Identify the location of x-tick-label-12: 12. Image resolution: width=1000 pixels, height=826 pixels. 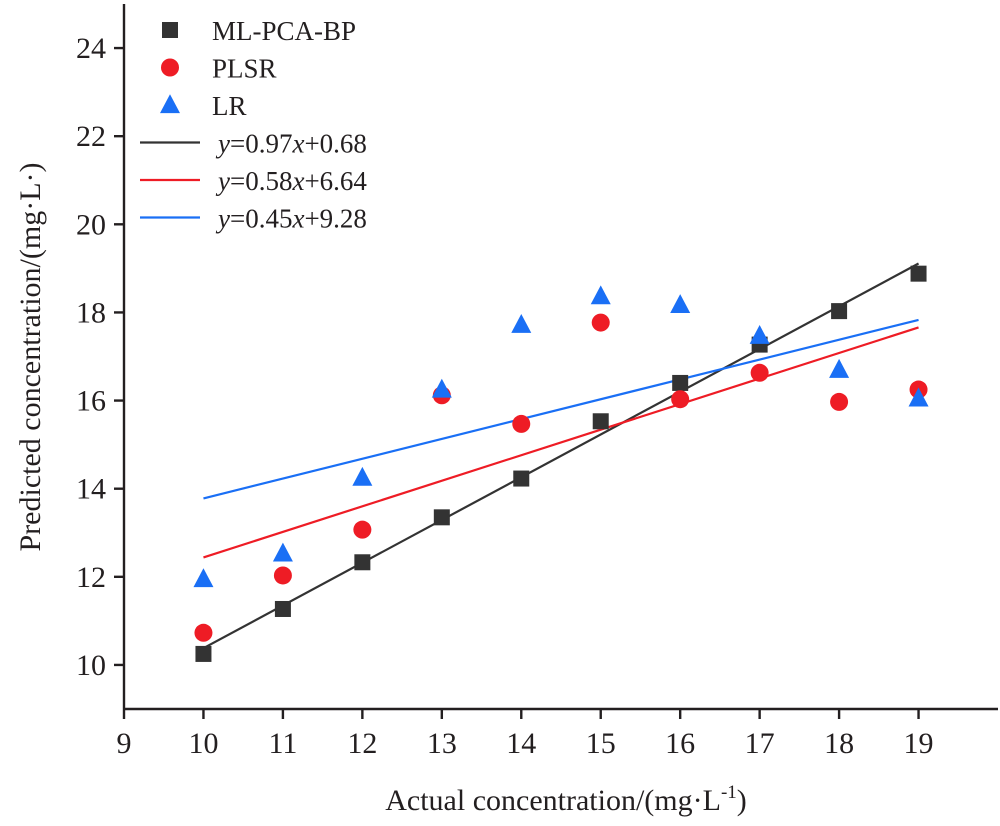
(362, 743).